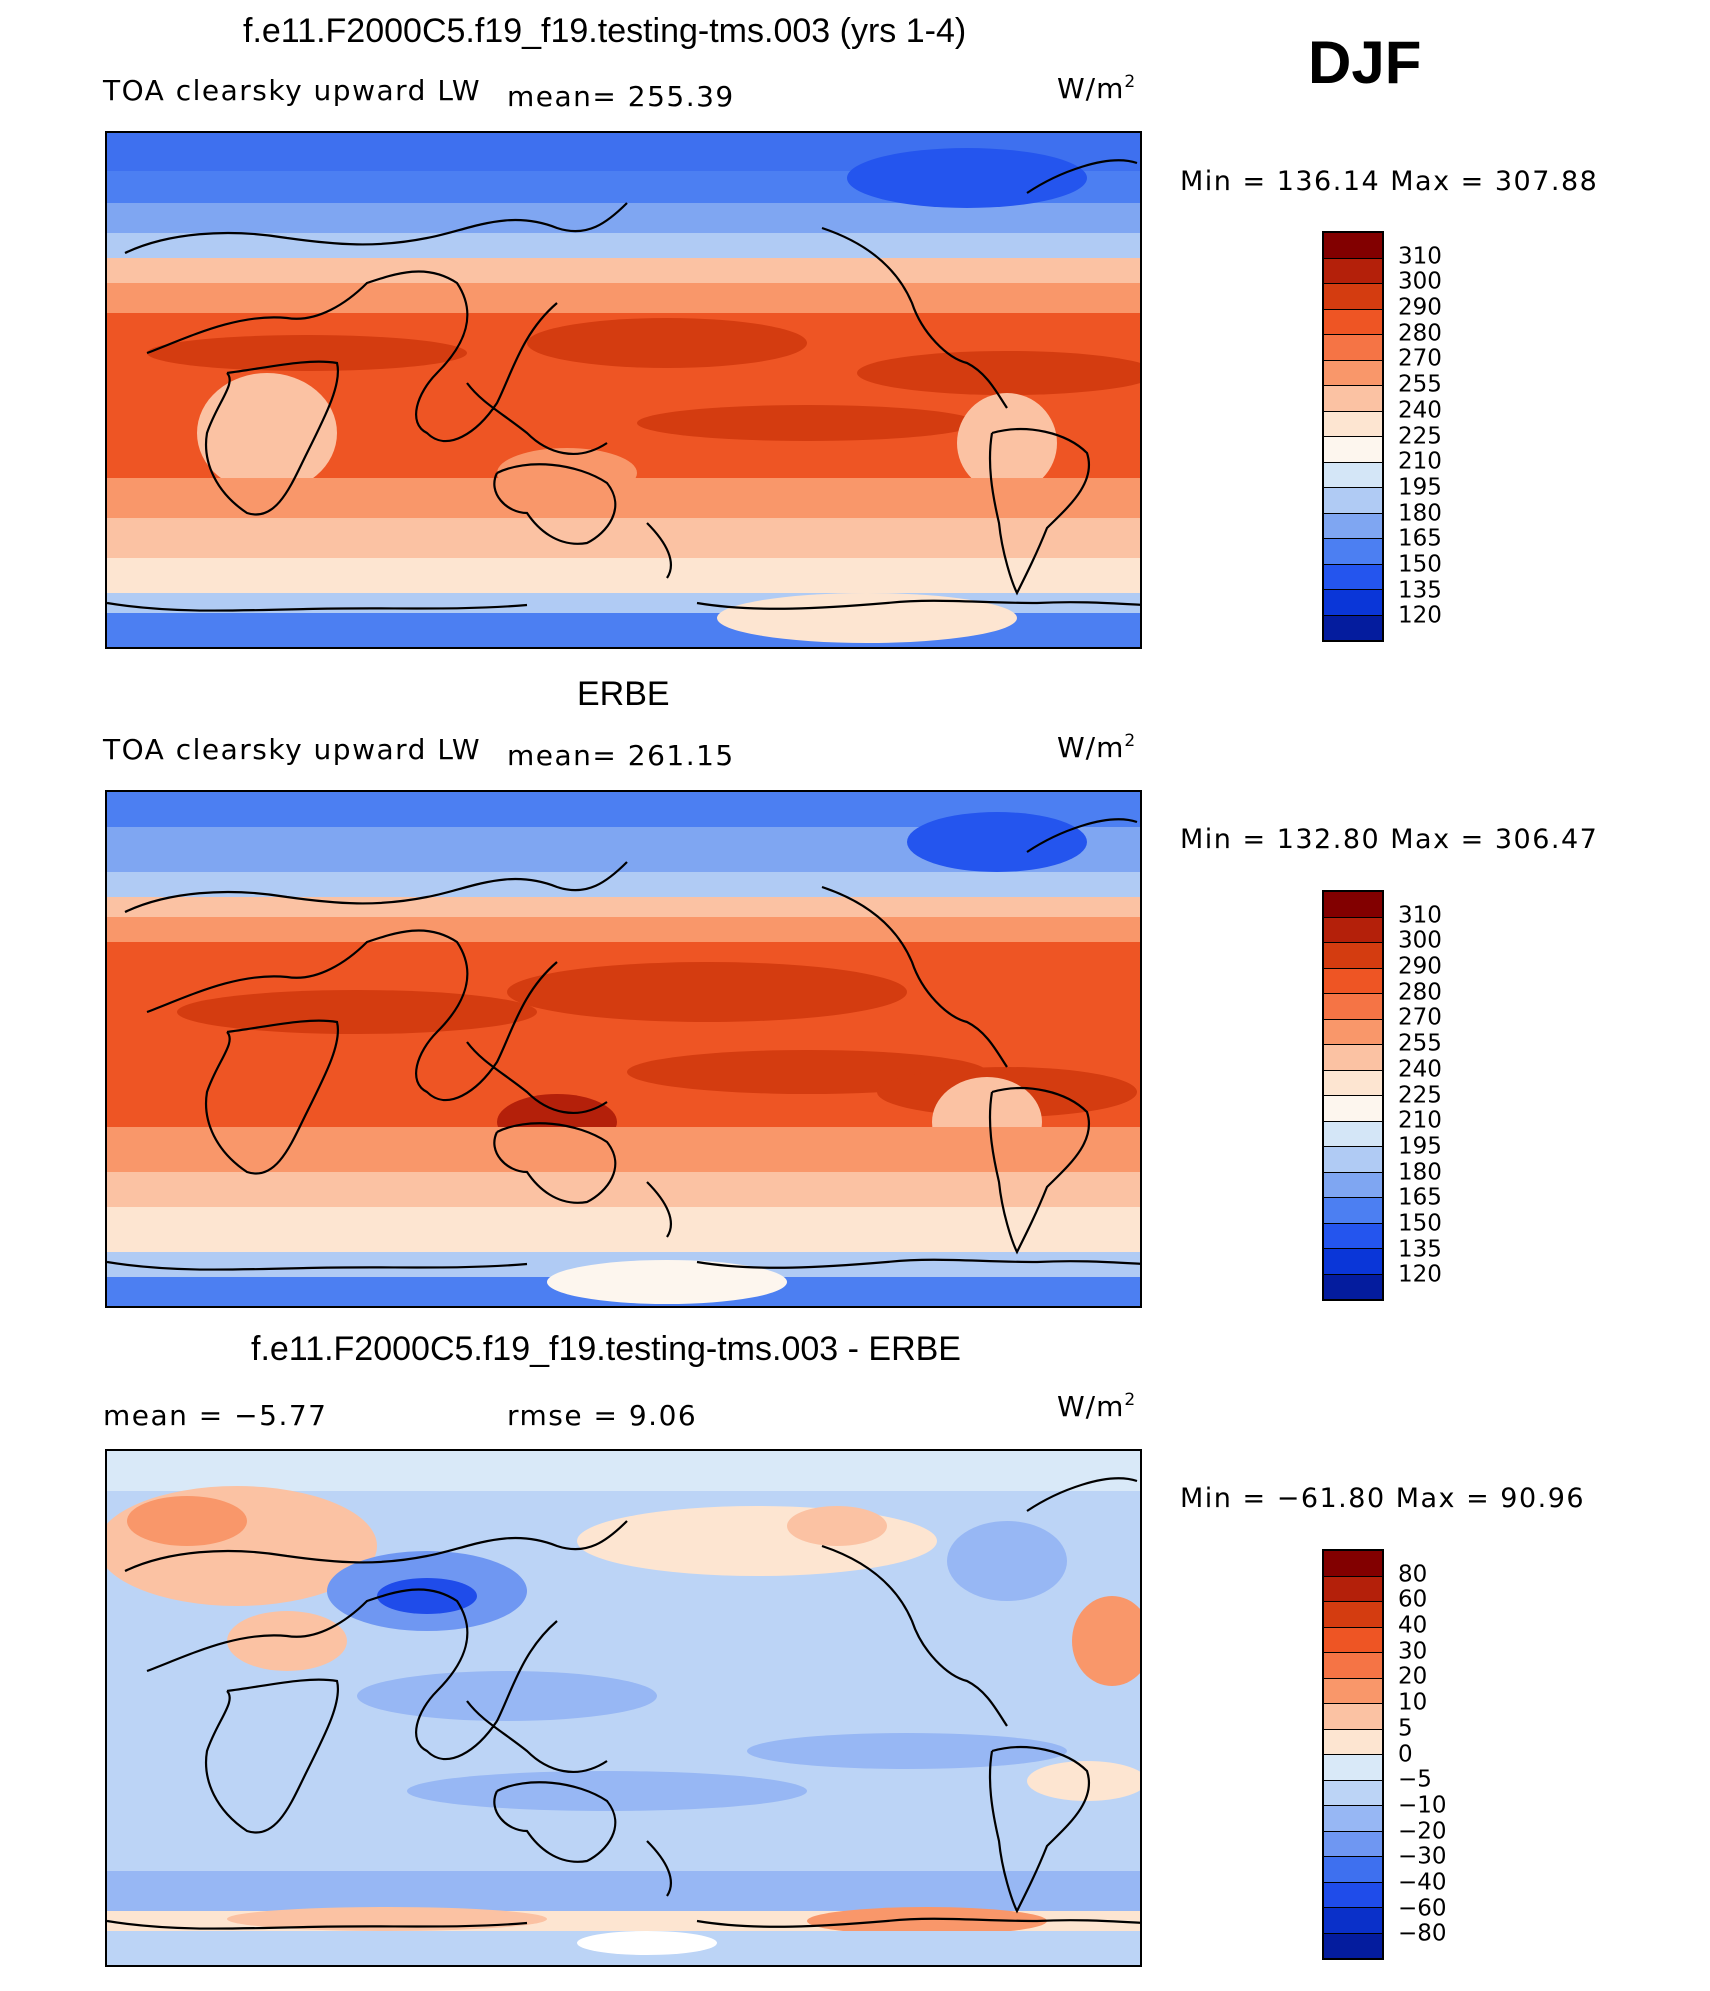 Image resolution: width=1710 pixels, height=1991 pixels. Describe the element at coordinates (1422, 1831) in the screenshot. I see `colorbar-tick-label: −20` at that location.